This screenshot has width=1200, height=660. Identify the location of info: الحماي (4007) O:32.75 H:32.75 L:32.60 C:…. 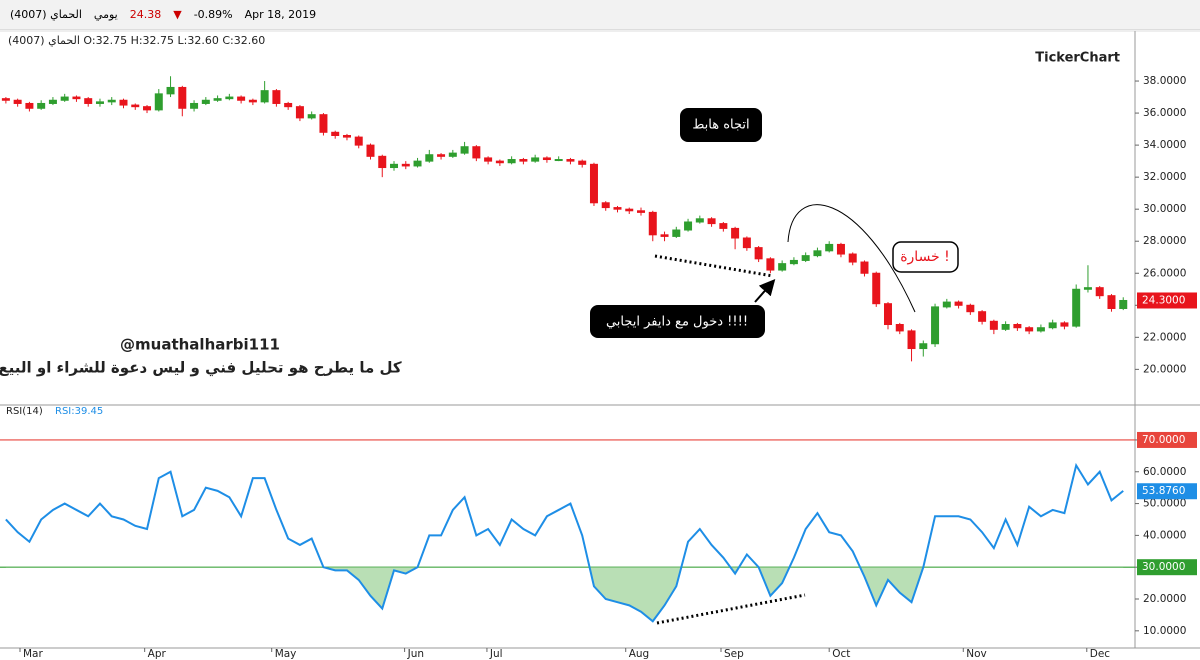
(136, 40).